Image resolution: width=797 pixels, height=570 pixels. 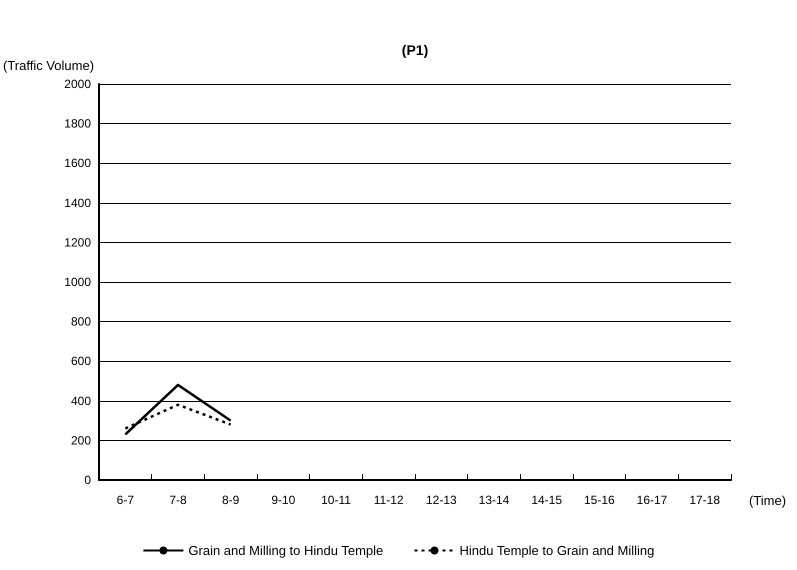 I want to click on x-tick-label: 14-15, so click(x=546, y=500).